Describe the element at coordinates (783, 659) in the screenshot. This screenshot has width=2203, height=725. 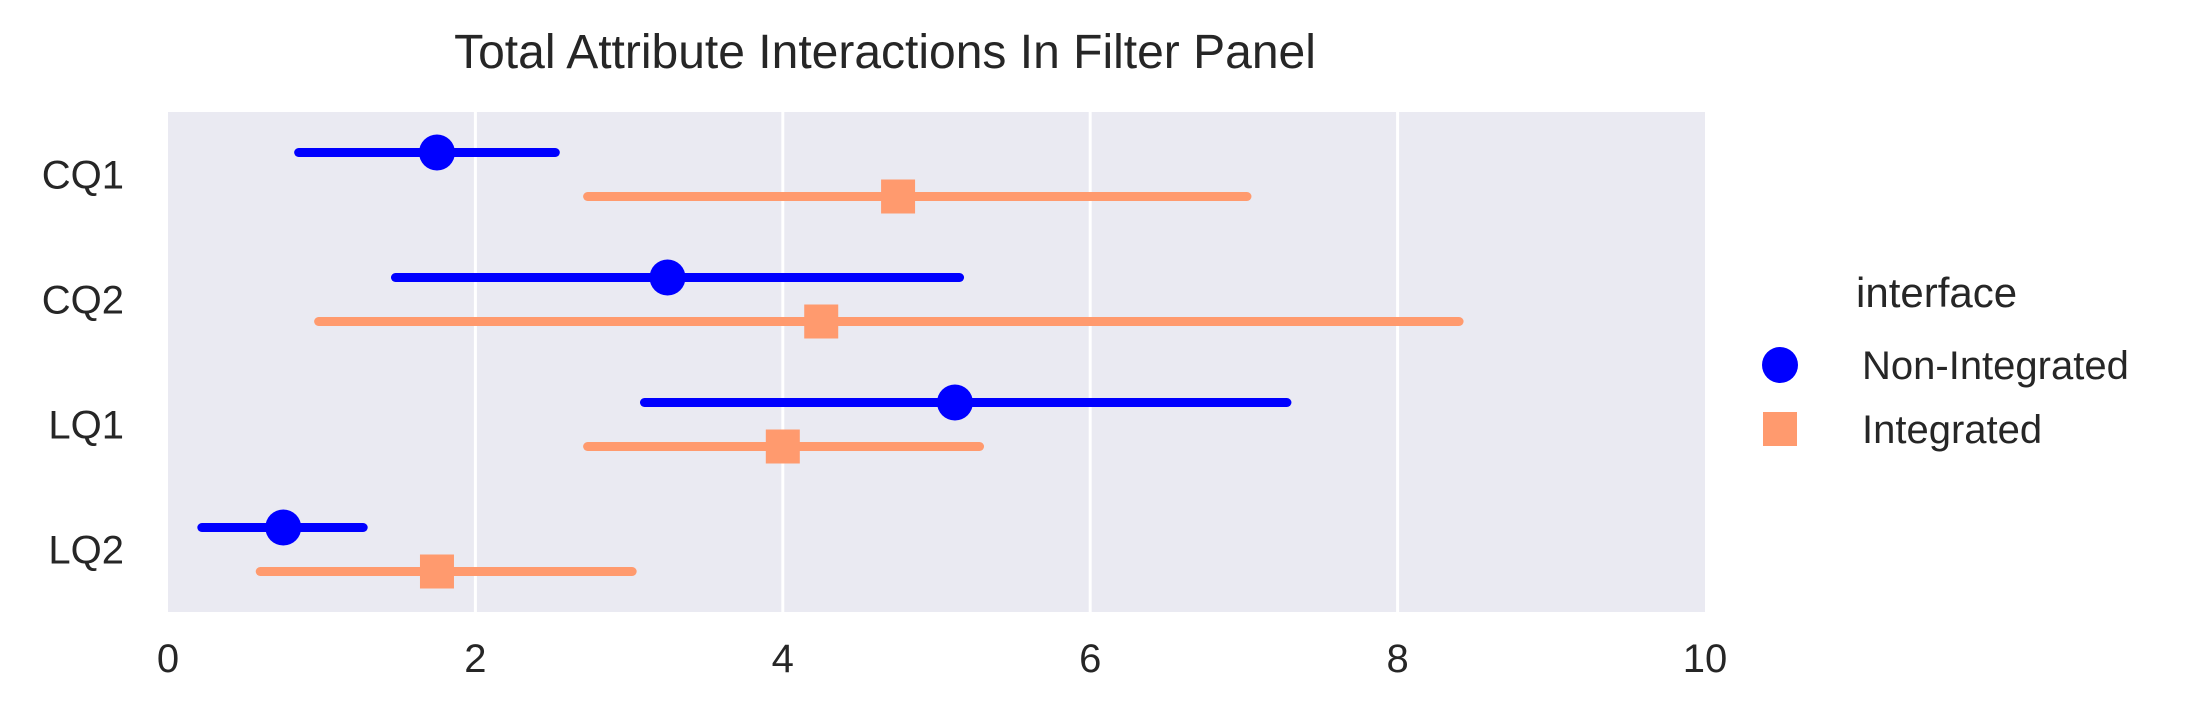
I see `x-tick-label: 4` at that location.